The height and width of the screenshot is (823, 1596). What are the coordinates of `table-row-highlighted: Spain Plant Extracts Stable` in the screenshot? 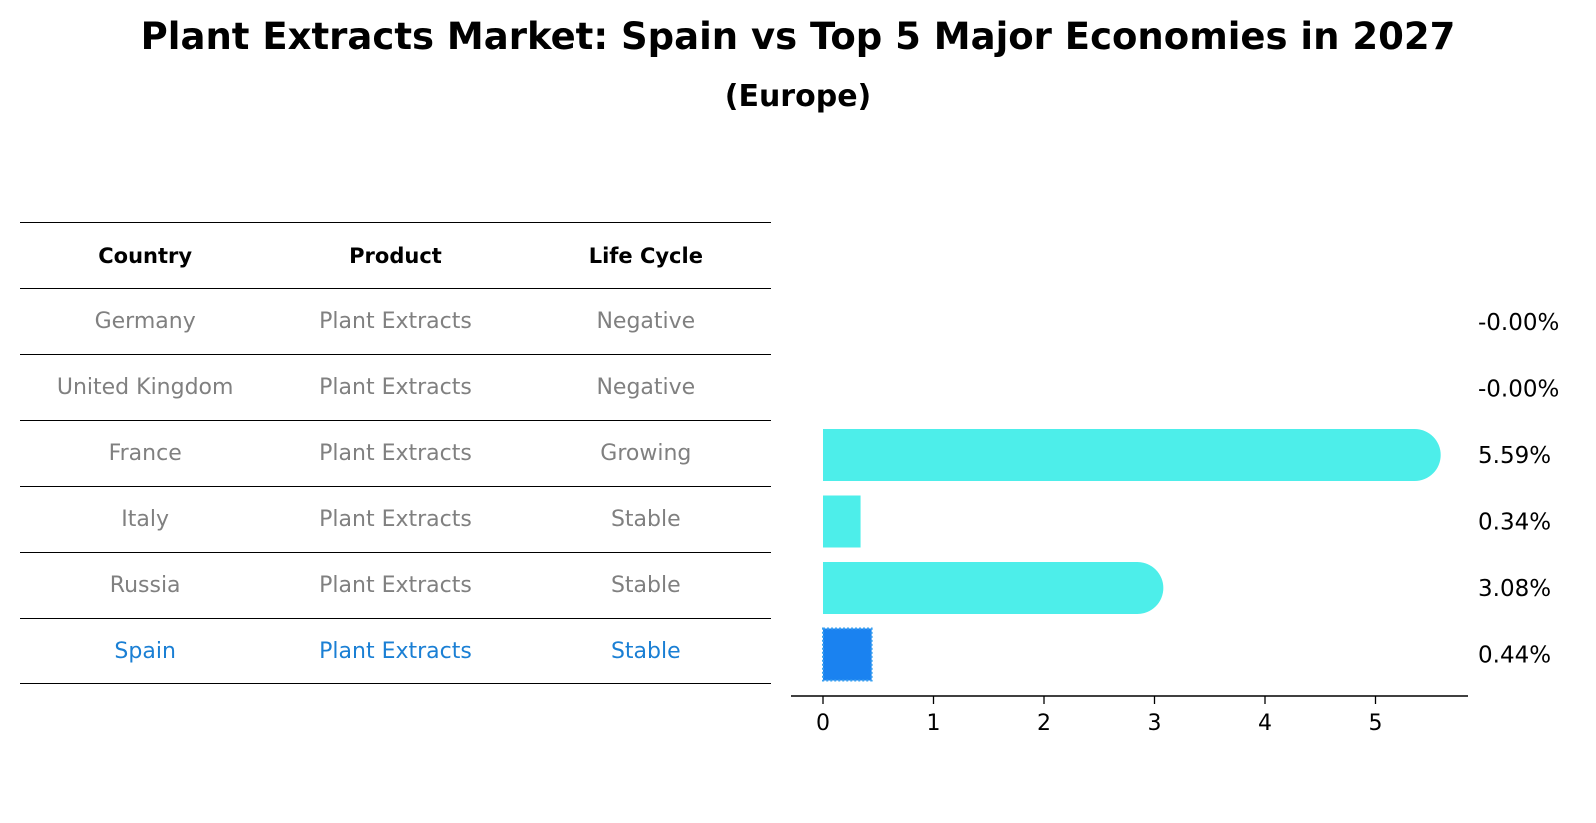 It's located at (395, 651).